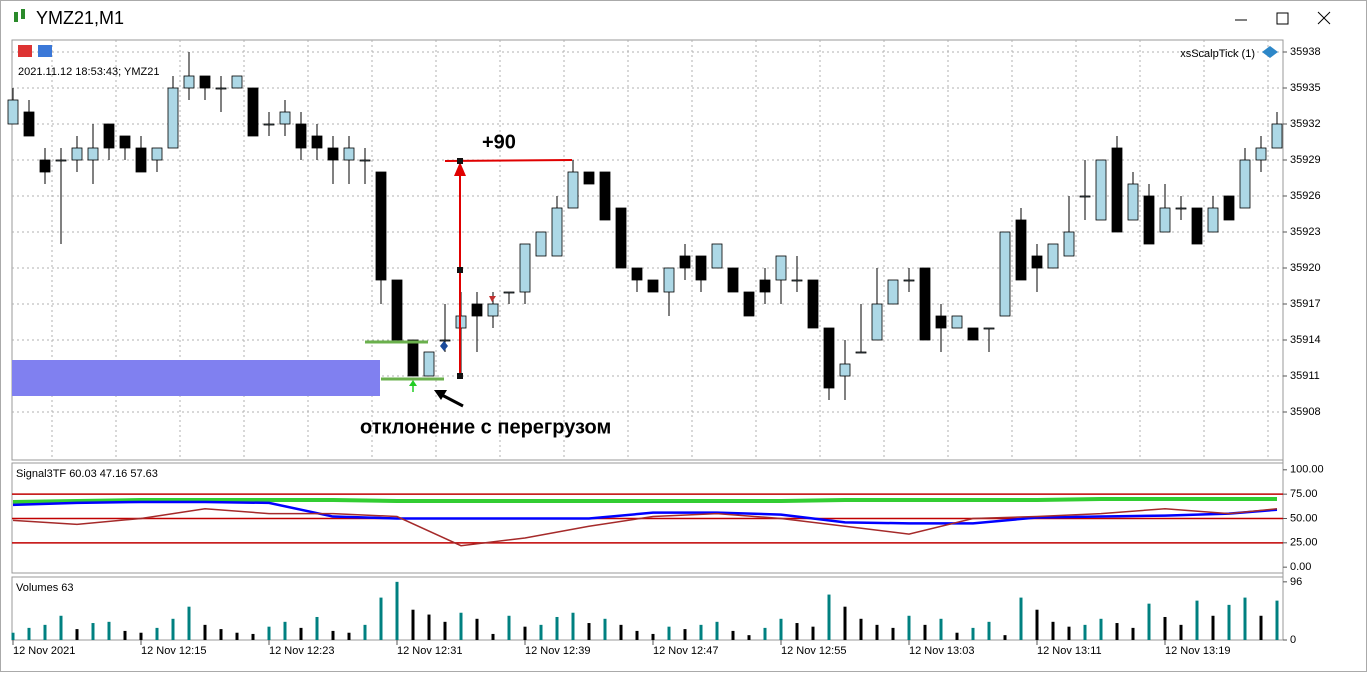 The height and width of the screenshot is (677, 1367). I want to click on point, so click(460, 376).